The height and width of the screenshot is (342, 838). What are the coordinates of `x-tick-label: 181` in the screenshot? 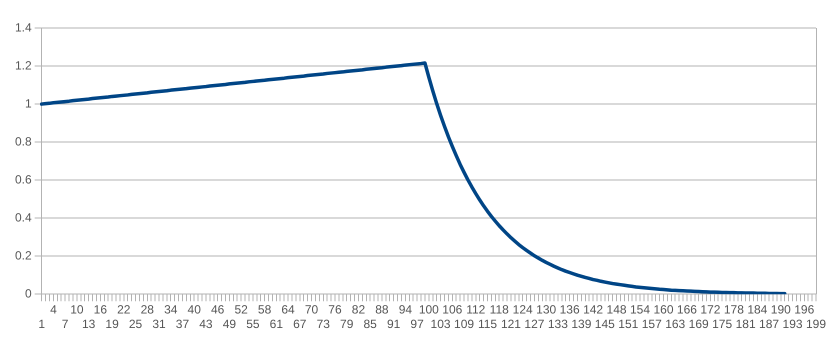 It's located at (746, 324).